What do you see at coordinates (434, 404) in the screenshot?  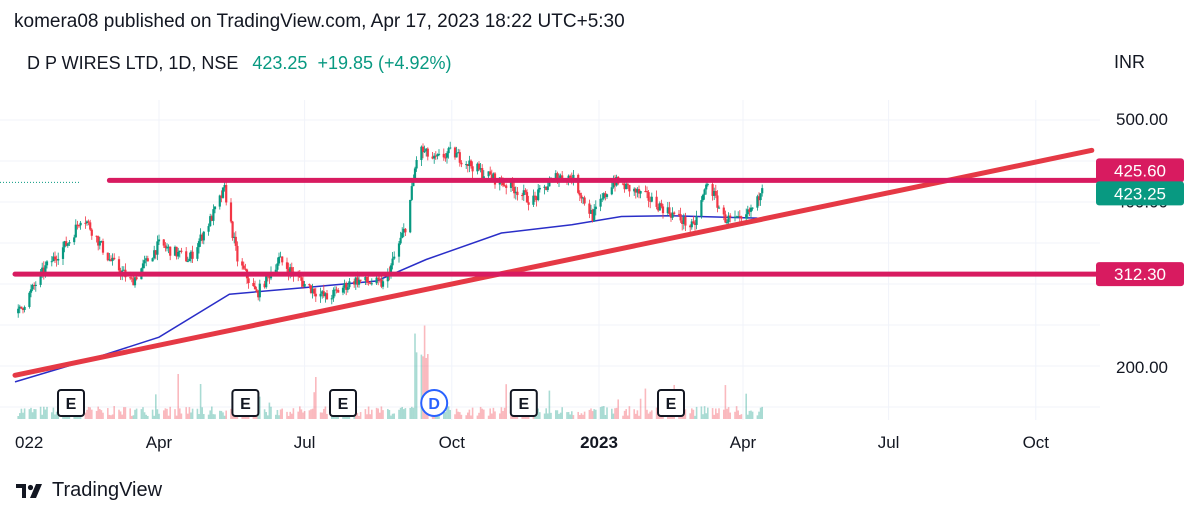 I see `dividend-label: D` at bounding box center [434, 404].